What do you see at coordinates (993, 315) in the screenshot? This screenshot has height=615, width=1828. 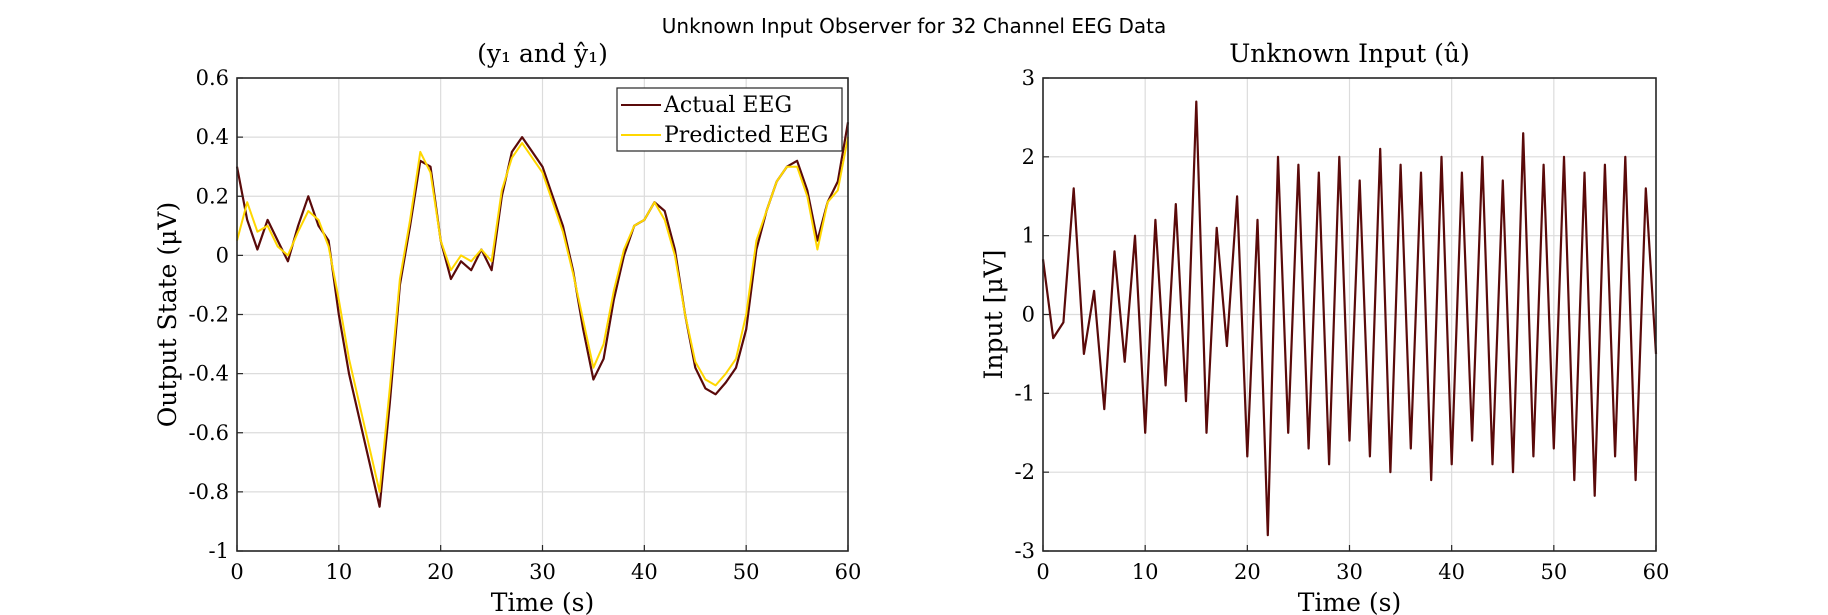 I see `y-axis-label: Input [μV]` at bounding box center [993, 315].